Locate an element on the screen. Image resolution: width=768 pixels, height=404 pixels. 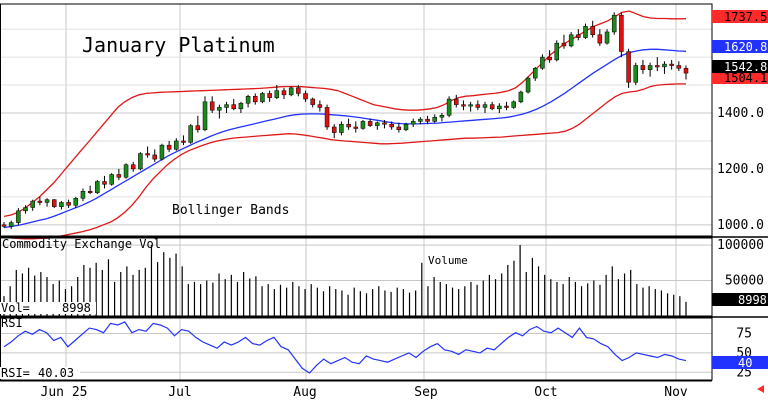
volume-last-label: Vol= is located at coordinates (15, 308).